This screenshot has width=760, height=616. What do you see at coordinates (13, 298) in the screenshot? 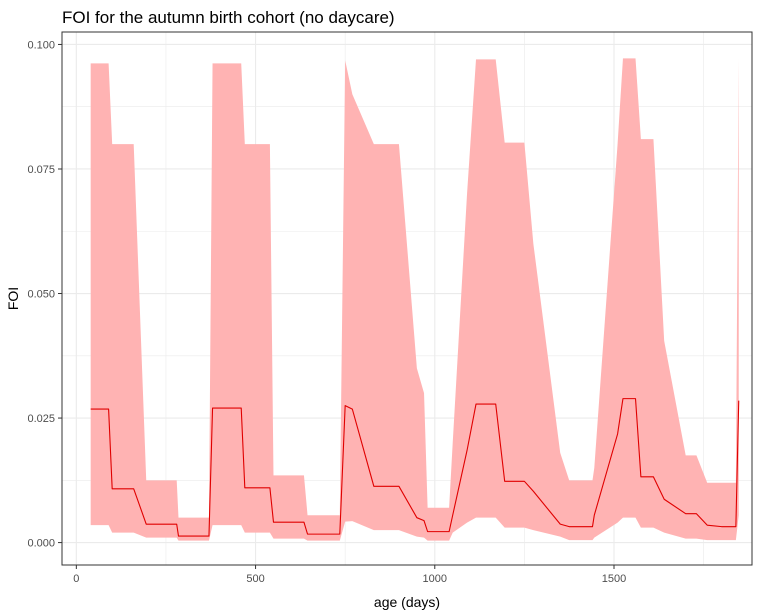
I see `y-axis-title: FOI` at bounding box center [13, 298].